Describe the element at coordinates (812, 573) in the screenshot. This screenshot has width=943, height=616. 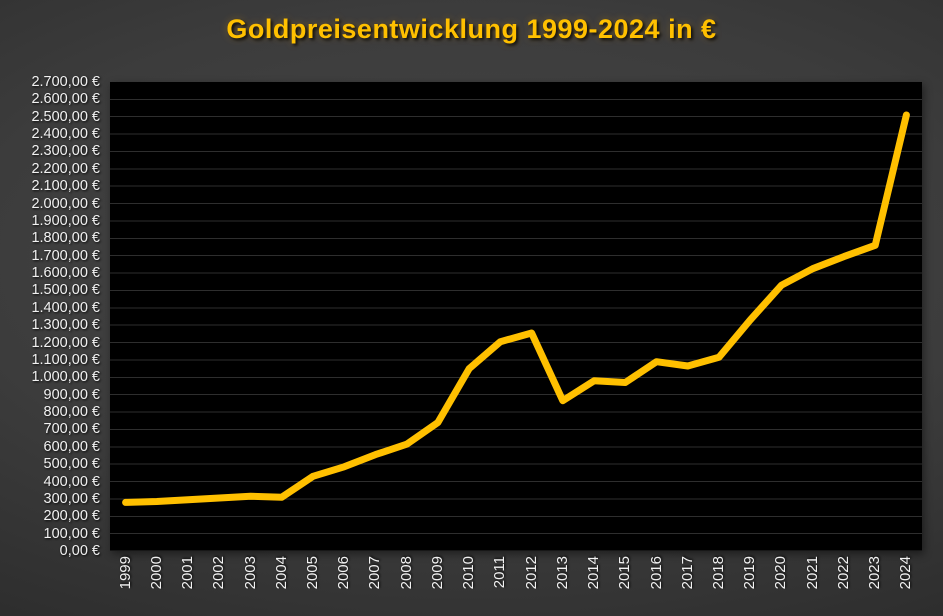
I see `x-tick-label: 2021` at that location.